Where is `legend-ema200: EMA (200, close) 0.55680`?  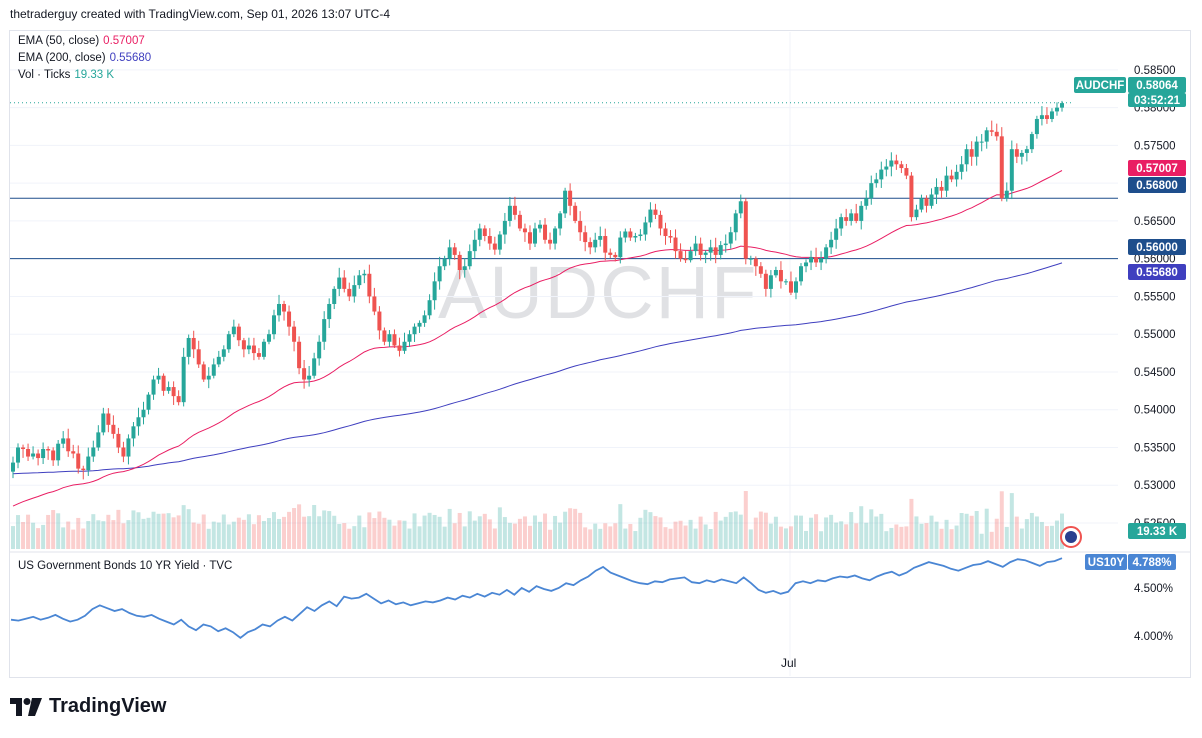
legend-ema200: EMA (200, close) 0.55680 is located at coordinates (84, 58).